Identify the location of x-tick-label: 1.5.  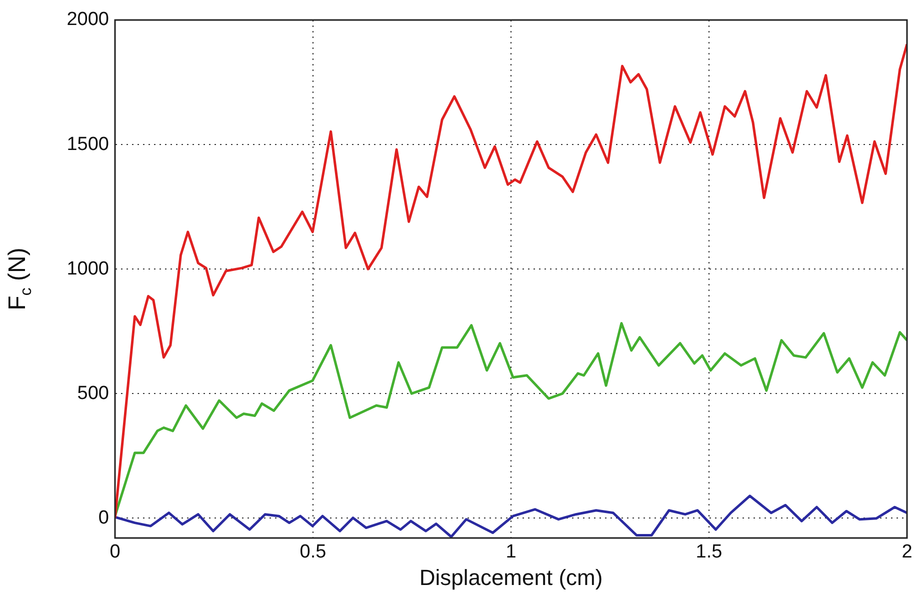
(709, 552).